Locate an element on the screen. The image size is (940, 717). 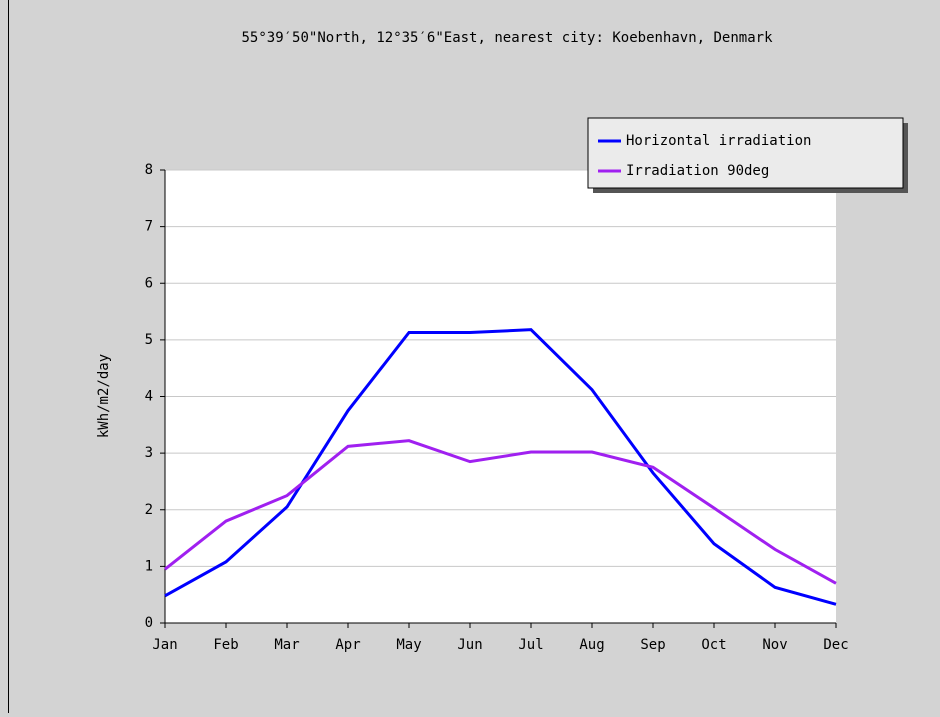
x-tick-label: Feb is located at coordinates (225, 645).